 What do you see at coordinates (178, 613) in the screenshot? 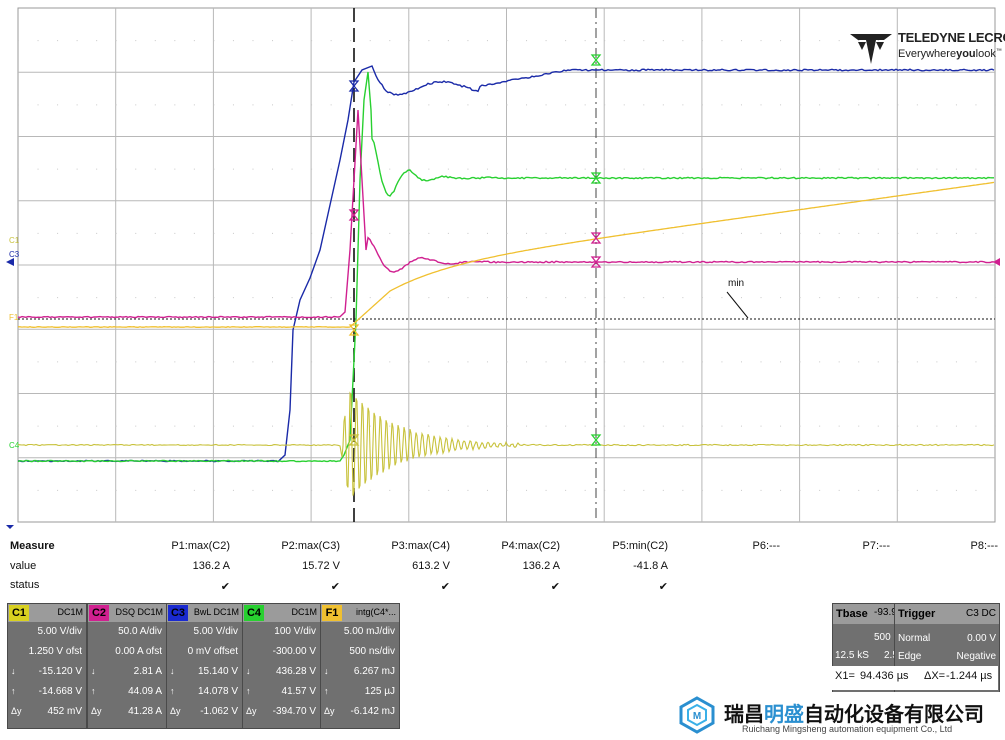
I see `channel-badge: C3` at bounding box center [178, 613].